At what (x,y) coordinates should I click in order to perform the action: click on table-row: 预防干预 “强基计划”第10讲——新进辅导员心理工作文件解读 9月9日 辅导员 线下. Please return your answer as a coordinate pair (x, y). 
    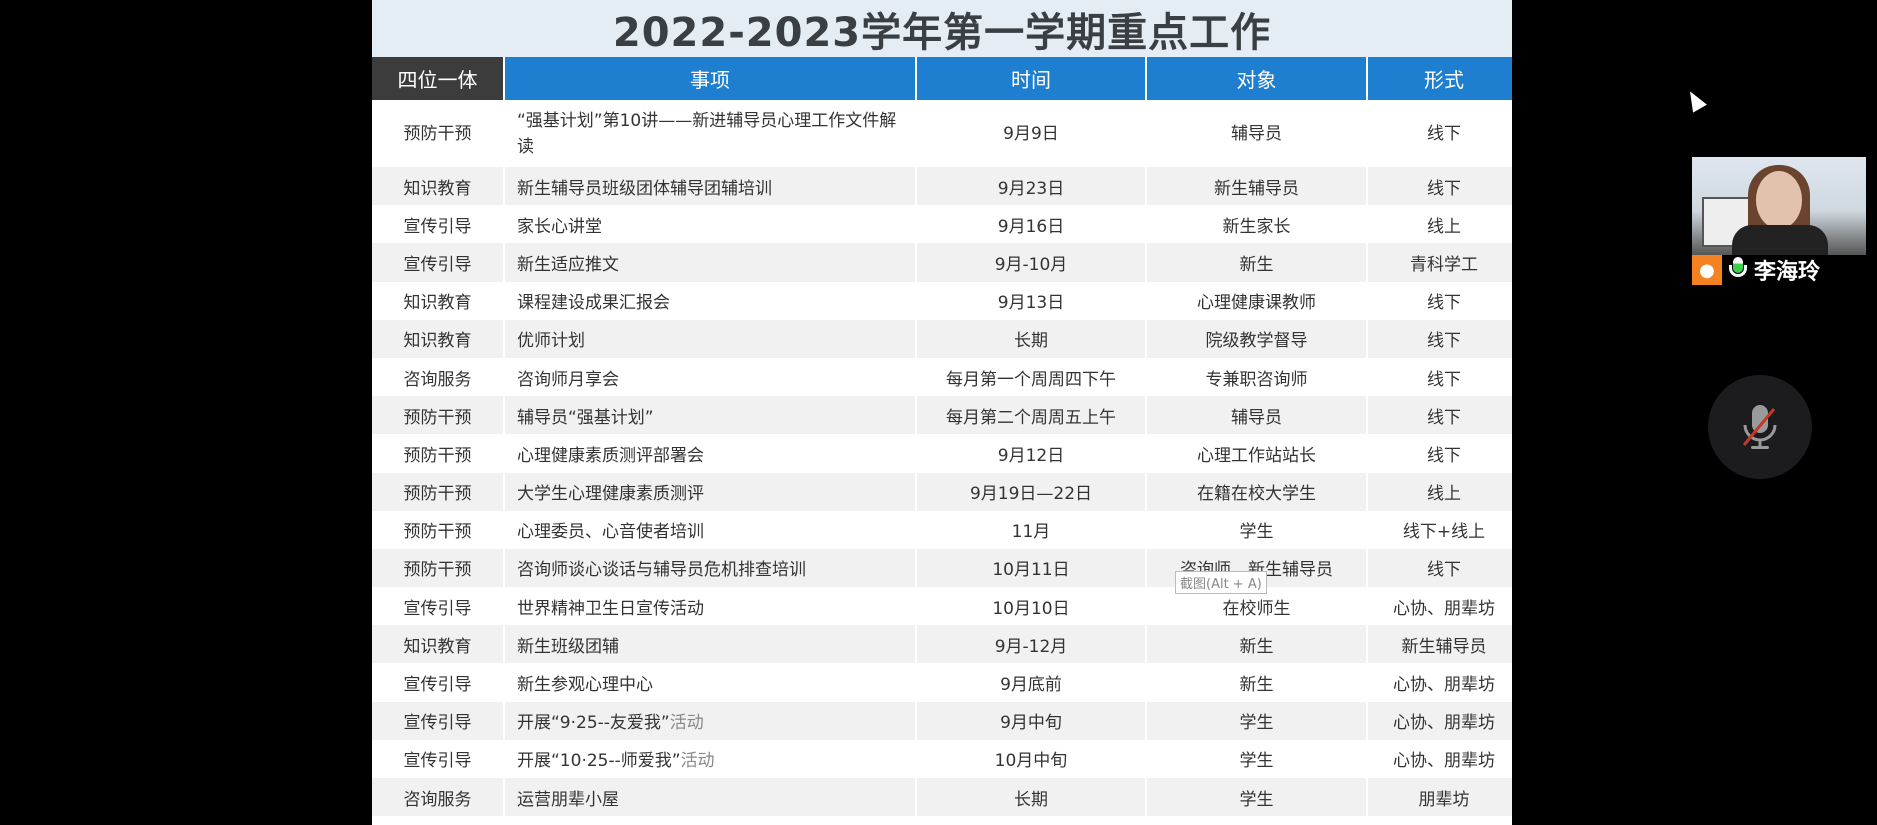
    Looking at the image, I should click on (942, 133).